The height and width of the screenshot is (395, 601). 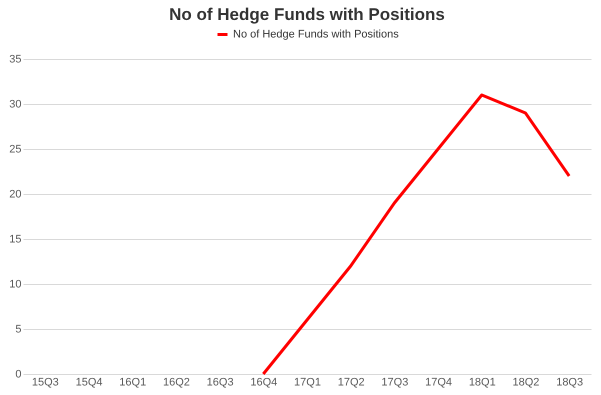 What do you see at coordinates (15, 240) in the screenshot?
I see `y-tick-label: 15` at bounding box center [15, 240].